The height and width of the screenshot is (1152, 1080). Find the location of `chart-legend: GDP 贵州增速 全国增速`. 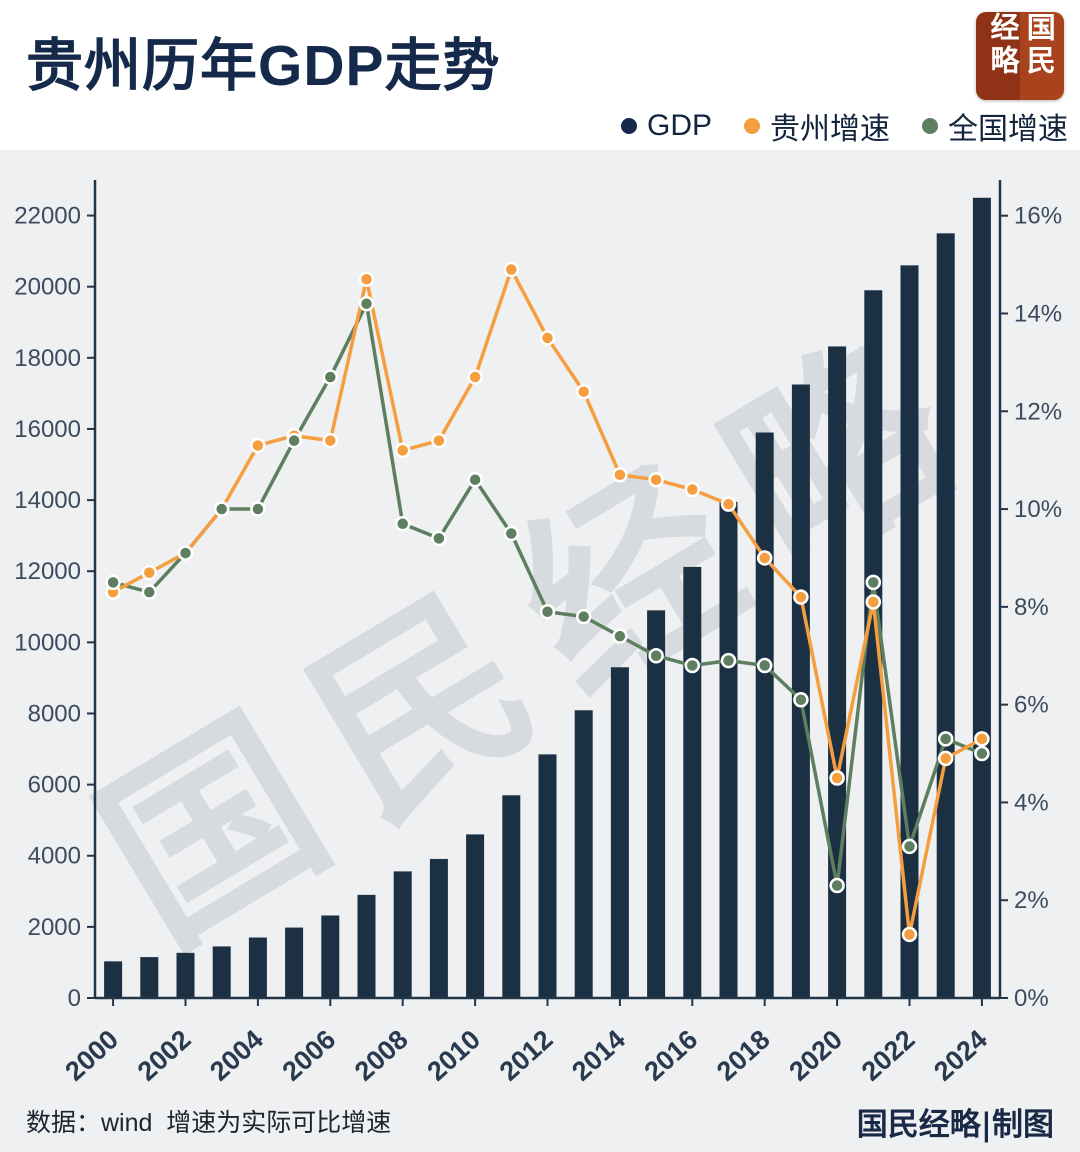

chart-legend: GDP 贵州增速 全国增速 is located at coordinates (844, 126).